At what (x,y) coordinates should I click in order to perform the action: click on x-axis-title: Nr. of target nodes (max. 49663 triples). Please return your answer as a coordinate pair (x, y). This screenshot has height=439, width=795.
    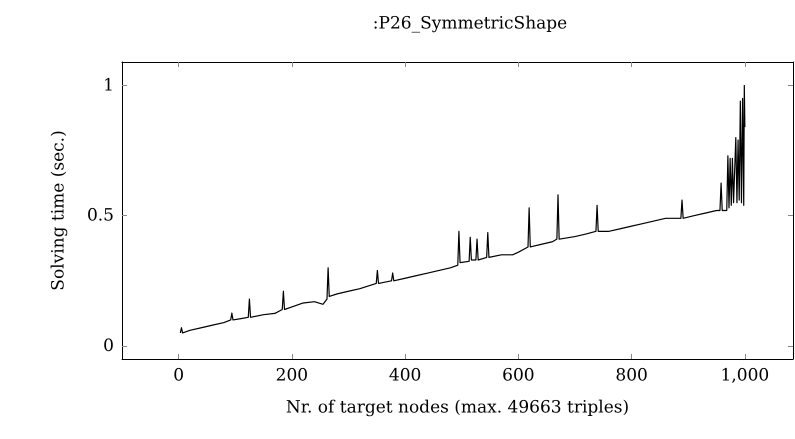
    Looking at the image, I should click on (458, 408).